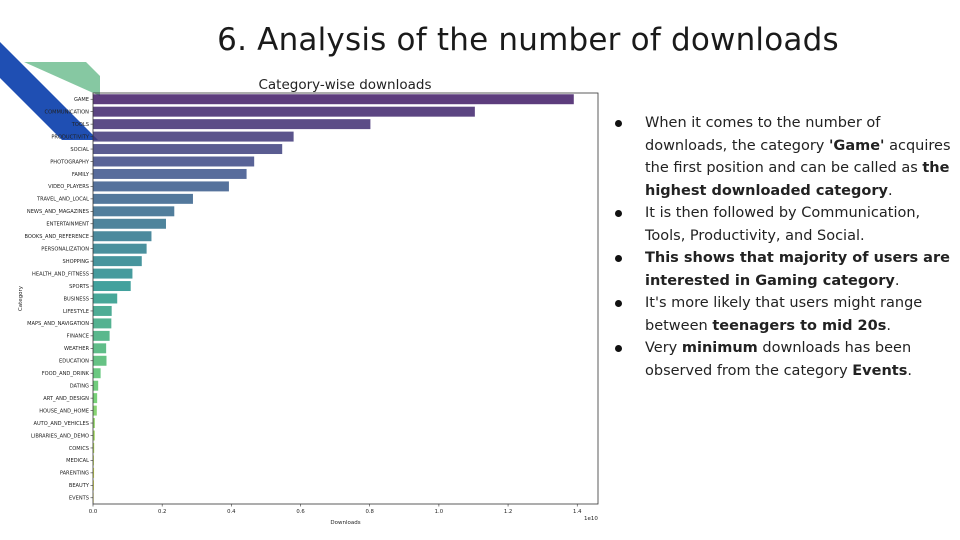  I want to click on bullet-emphasis-text: Events, so click(880, 370).